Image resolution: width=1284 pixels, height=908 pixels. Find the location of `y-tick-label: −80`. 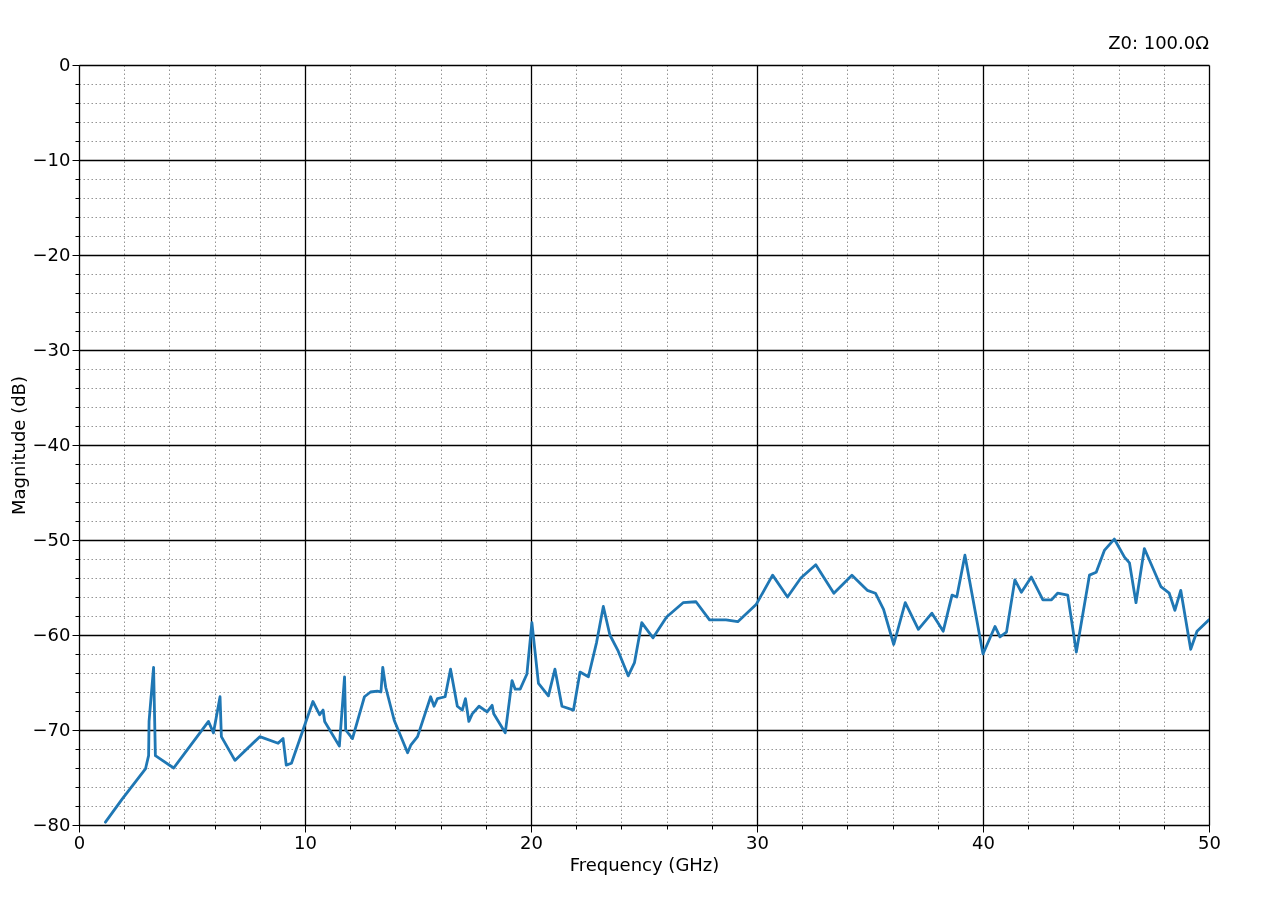

y-tick-label: −80 is located at coordinates (51, 824).